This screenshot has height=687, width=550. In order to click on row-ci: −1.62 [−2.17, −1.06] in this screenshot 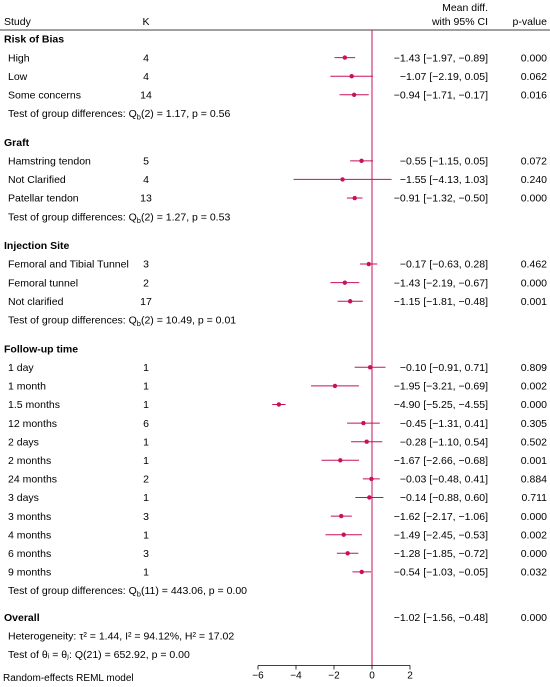, I will do `click(441, 517)`.